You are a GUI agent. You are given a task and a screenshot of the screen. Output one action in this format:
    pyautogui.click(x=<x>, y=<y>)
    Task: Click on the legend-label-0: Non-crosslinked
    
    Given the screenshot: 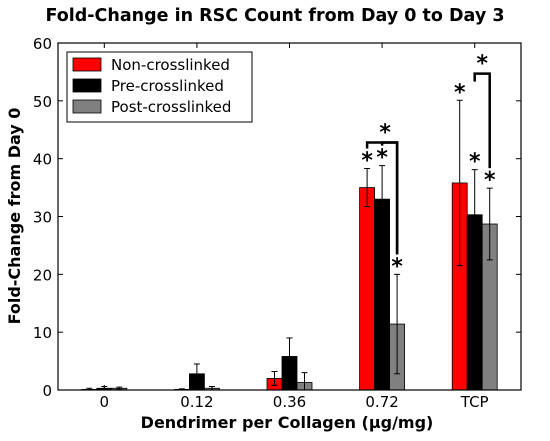 What is the action you would take?
    pyautogui.click(x=170, y=65)
    